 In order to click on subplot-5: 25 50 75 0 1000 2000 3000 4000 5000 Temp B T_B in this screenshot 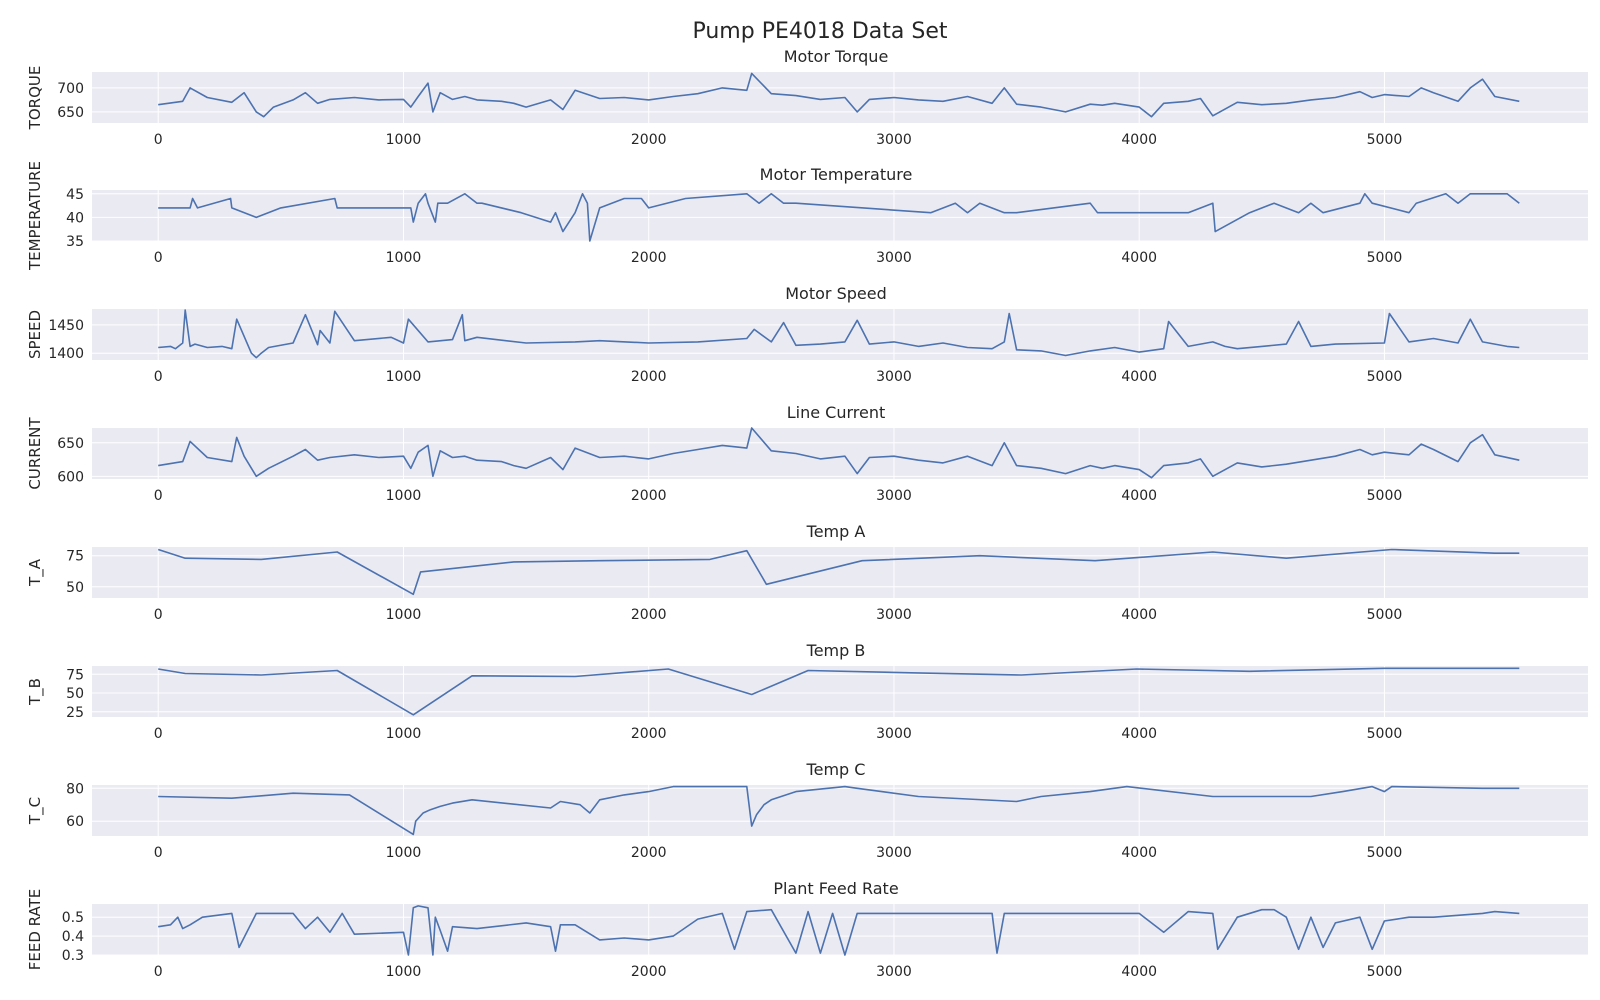, I will do `click(807, 691)`.